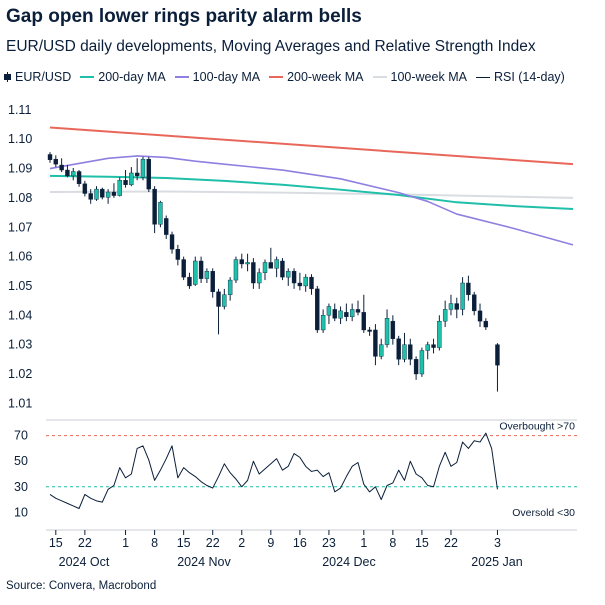  What do you see at coordinates (184, 543) in the screenshot?
I see `x-tick-label: 15` at bounding box center [184, 543].